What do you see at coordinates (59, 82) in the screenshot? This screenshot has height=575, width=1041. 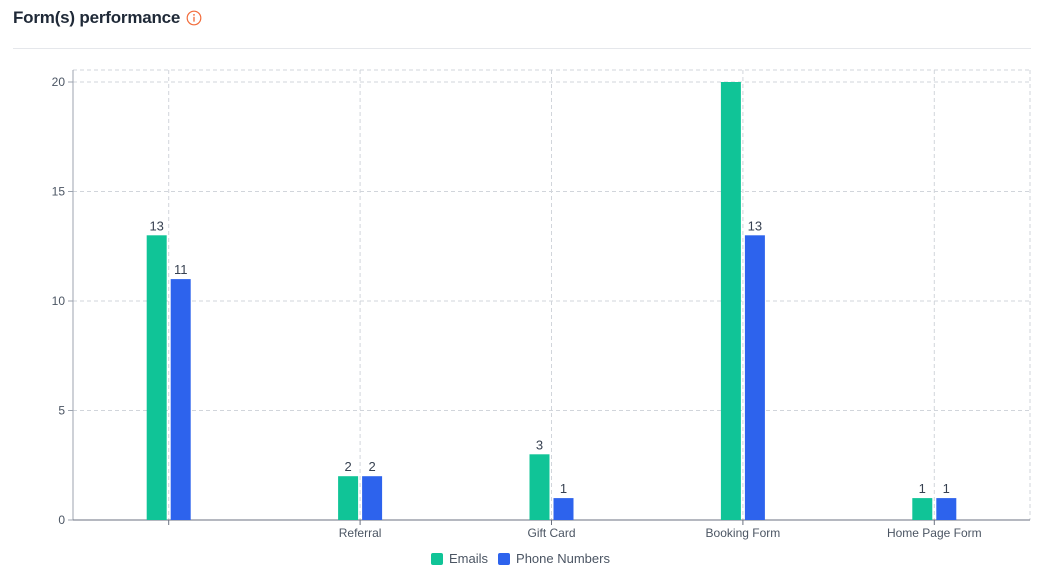 I see `y-tick-label: 20` at bounding box center [59, 82].